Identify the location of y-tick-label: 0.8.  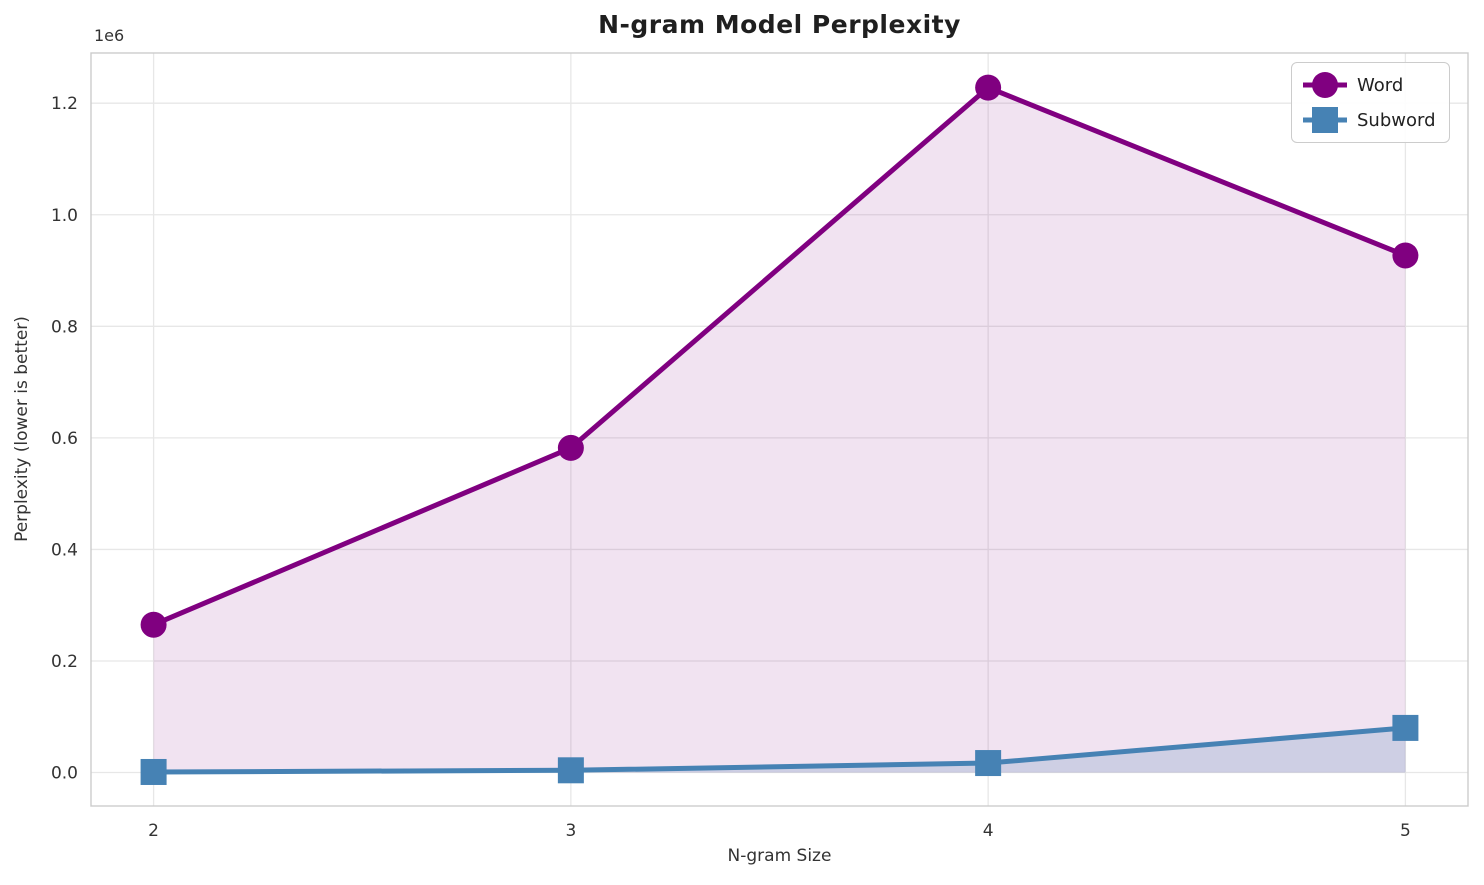
(64, 327).